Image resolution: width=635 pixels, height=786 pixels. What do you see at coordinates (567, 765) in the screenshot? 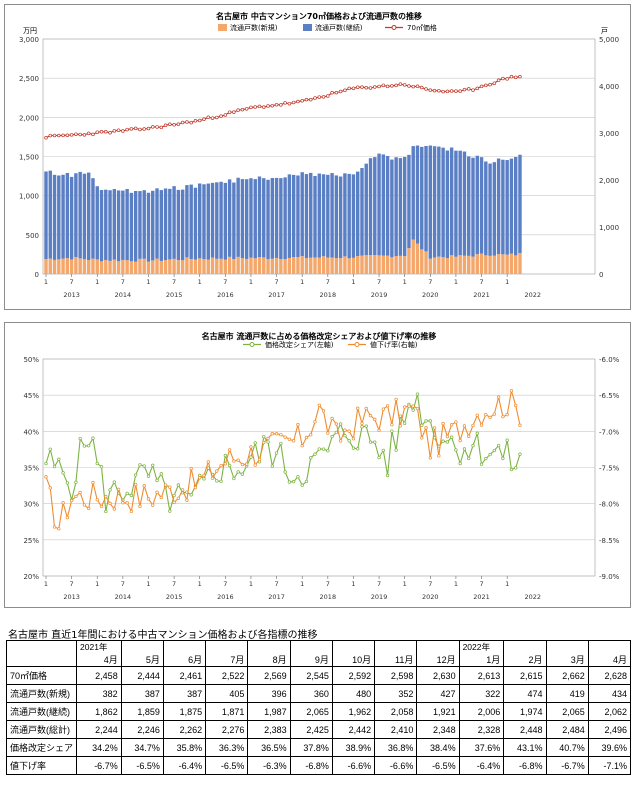
I see `table-cell: -6.7%` at bounding box center [567, 765].